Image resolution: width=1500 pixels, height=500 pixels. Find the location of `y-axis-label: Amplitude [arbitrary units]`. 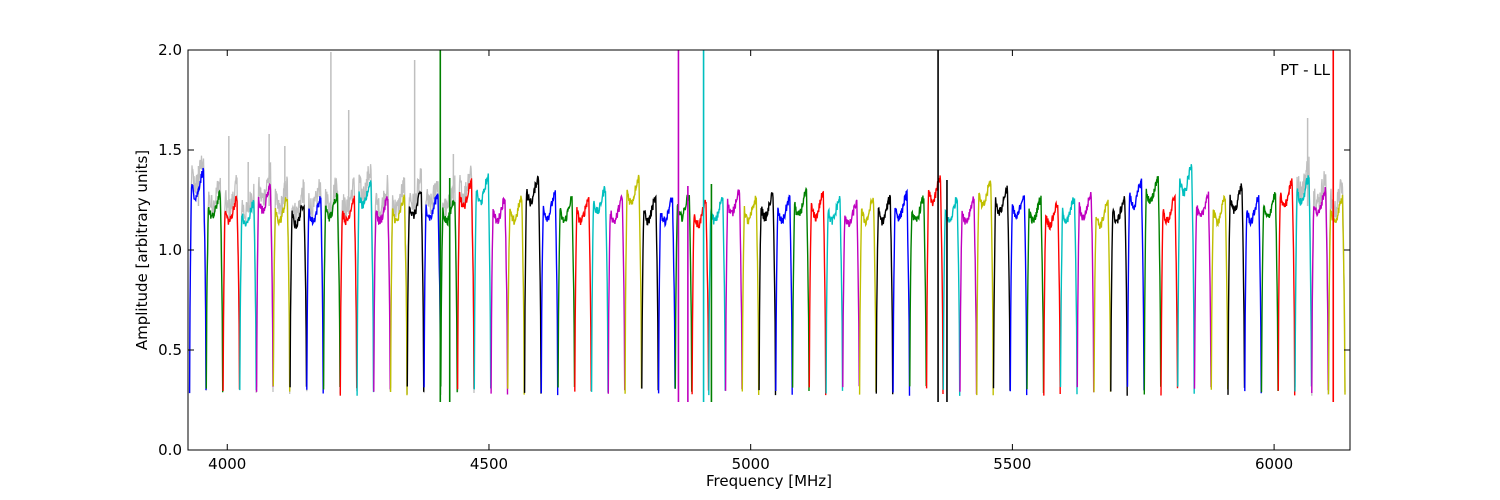

y-axis-label: Amplitude [arbitrary units] is located at coordinates (142, 250).